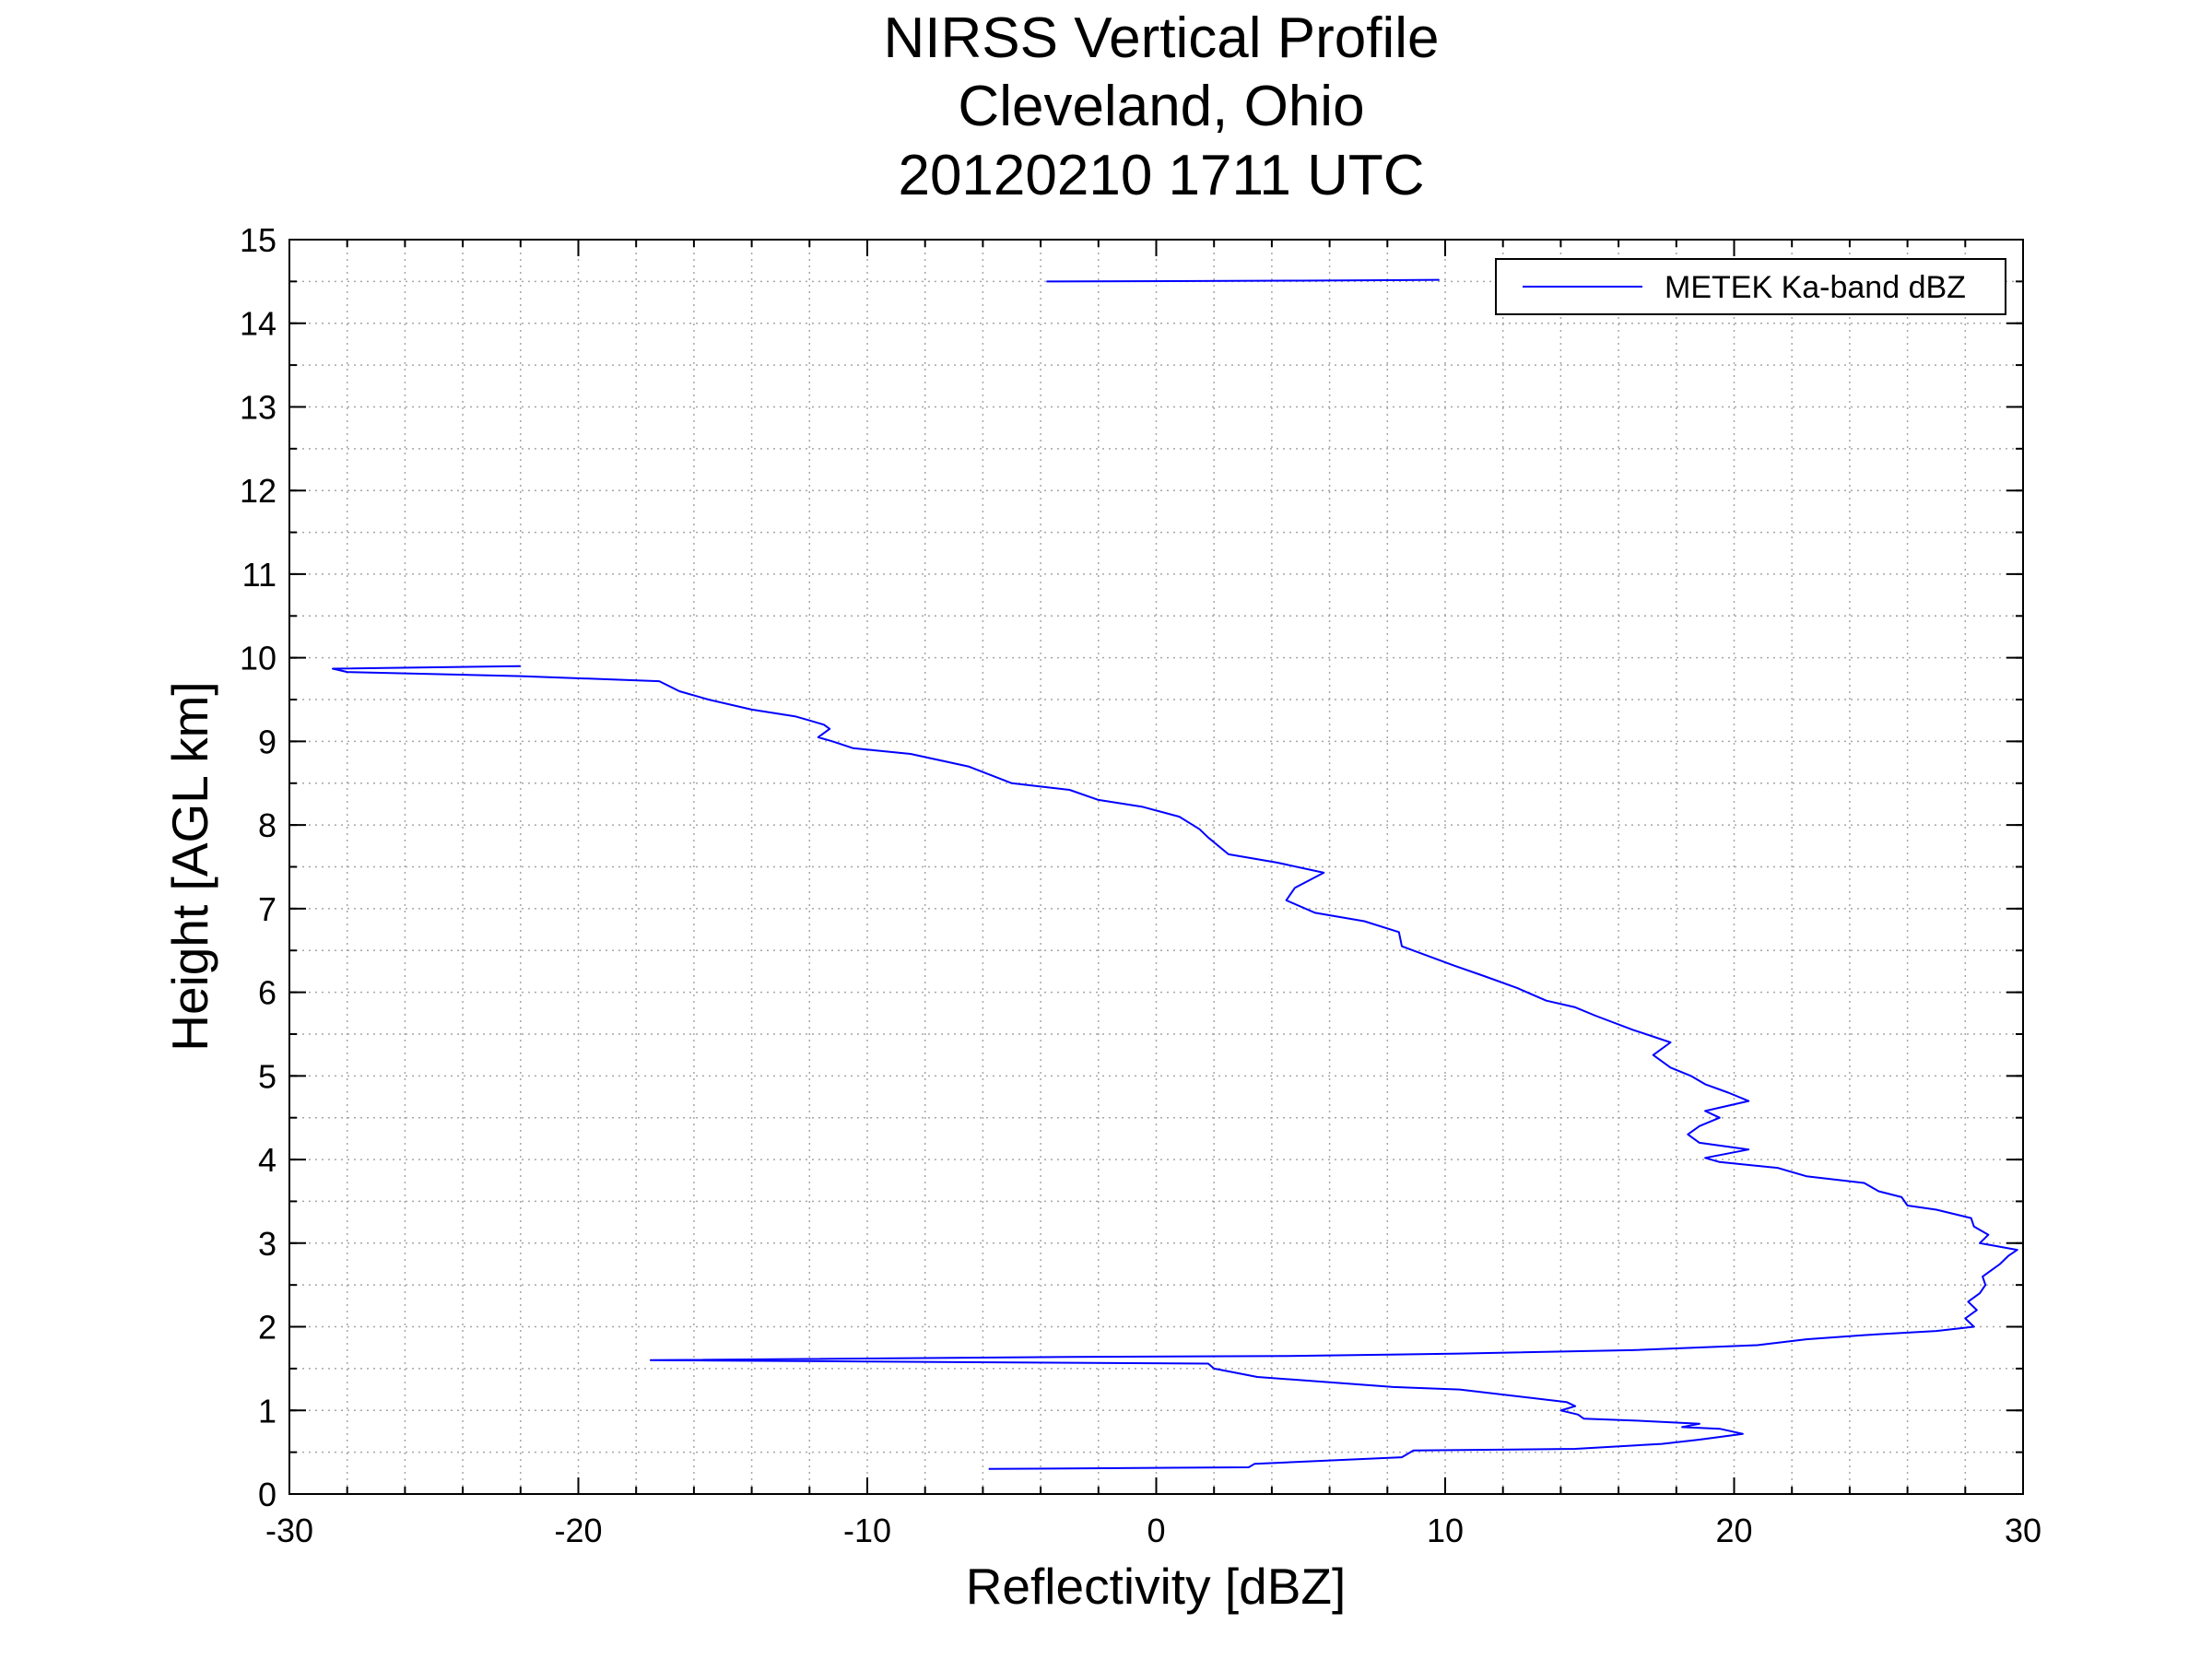 The image size is (2212, 1659). What do you see at coordinates (1161, 175) in the screenshot?
I see `chart-title-line-3: 20120210 1711 UTC` at bounding box center [1161, 175].